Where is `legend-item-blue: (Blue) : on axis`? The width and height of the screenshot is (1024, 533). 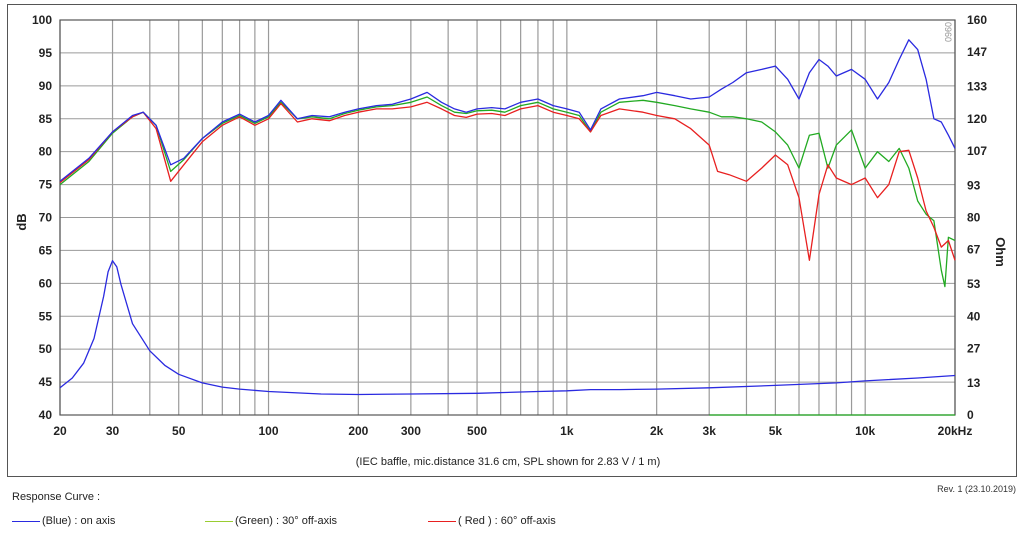 legend-item-blue: (Blue) : on axis is located at coordinates (63, 521).